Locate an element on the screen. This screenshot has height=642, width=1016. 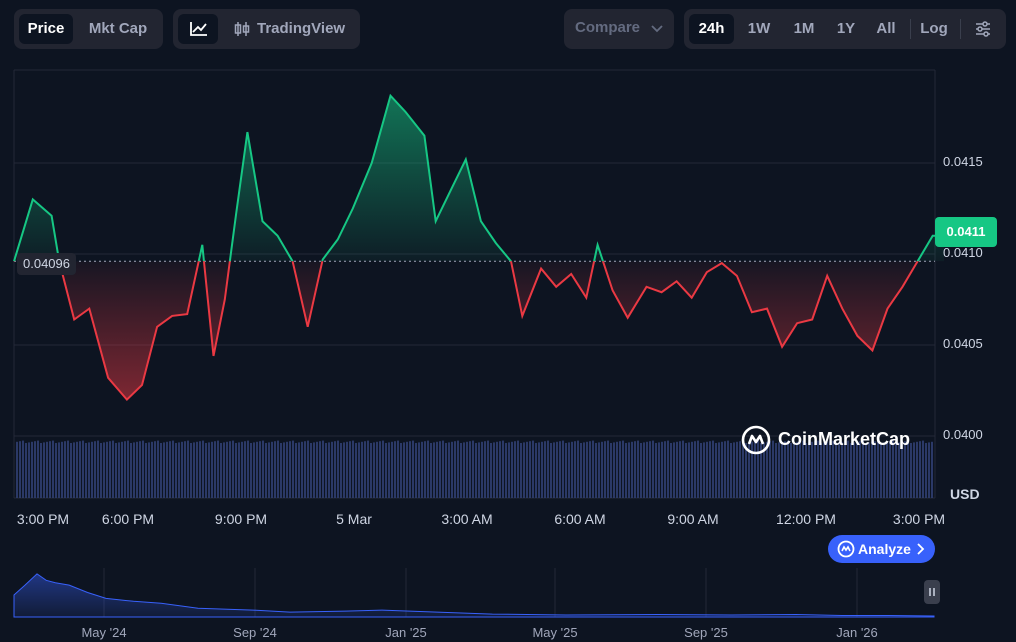
tradingview-button: TradingView is located at coordinates (290, 29).